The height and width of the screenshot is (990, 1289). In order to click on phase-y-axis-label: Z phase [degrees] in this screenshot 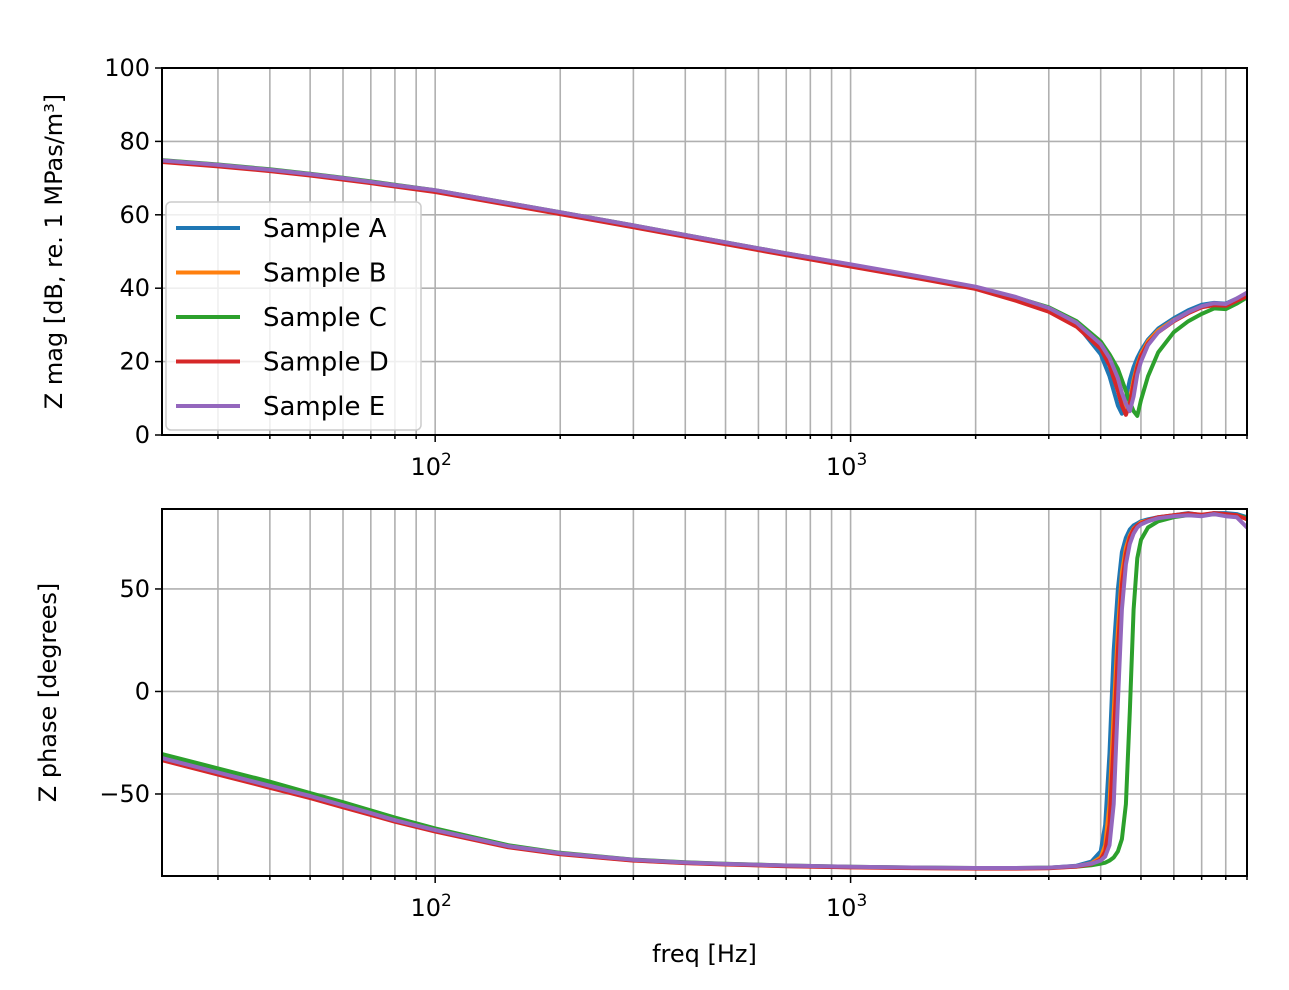, I will do `click(48, 692)`.